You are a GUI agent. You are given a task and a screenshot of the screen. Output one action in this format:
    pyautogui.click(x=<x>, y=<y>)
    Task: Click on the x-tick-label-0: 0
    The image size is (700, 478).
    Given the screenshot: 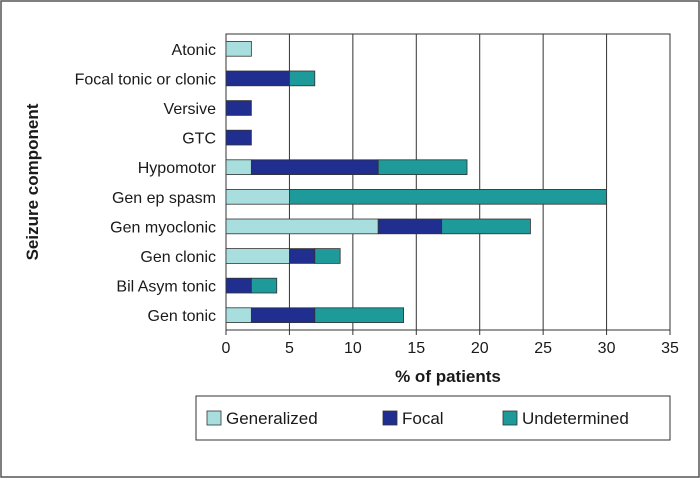 What is the action you would take?
    pyautogui.click(x=226, y=348)
    